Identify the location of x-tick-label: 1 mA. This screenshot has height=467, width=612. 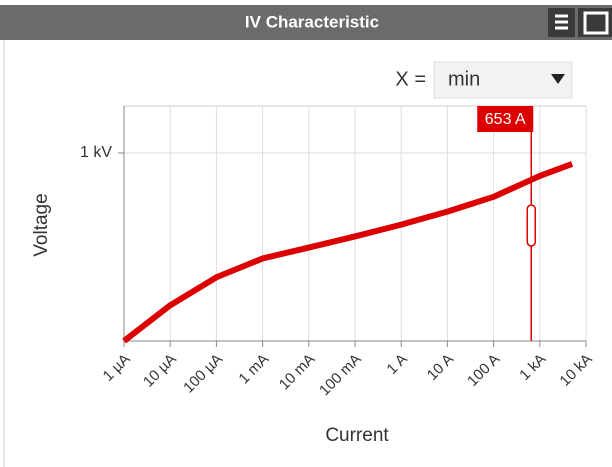
(253, 369).